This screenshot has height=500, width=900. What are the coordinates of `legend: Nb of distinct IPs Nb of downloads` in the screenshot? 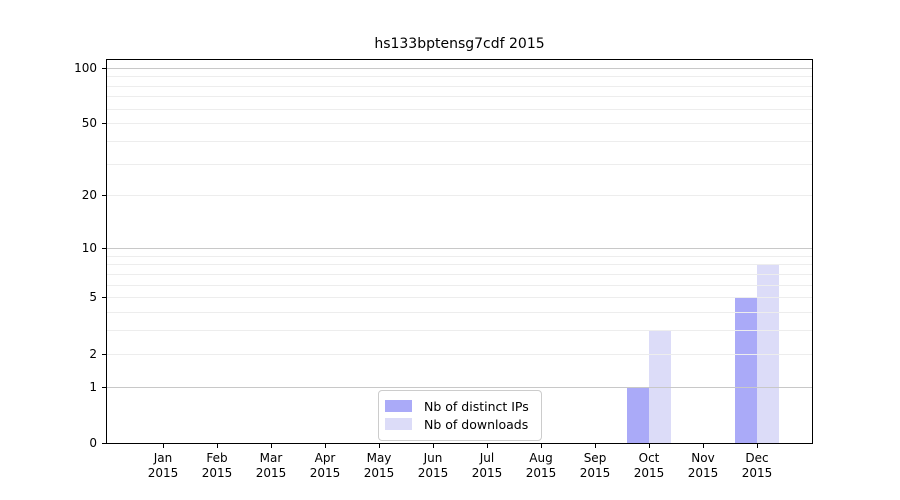 It's located at (460, 415).